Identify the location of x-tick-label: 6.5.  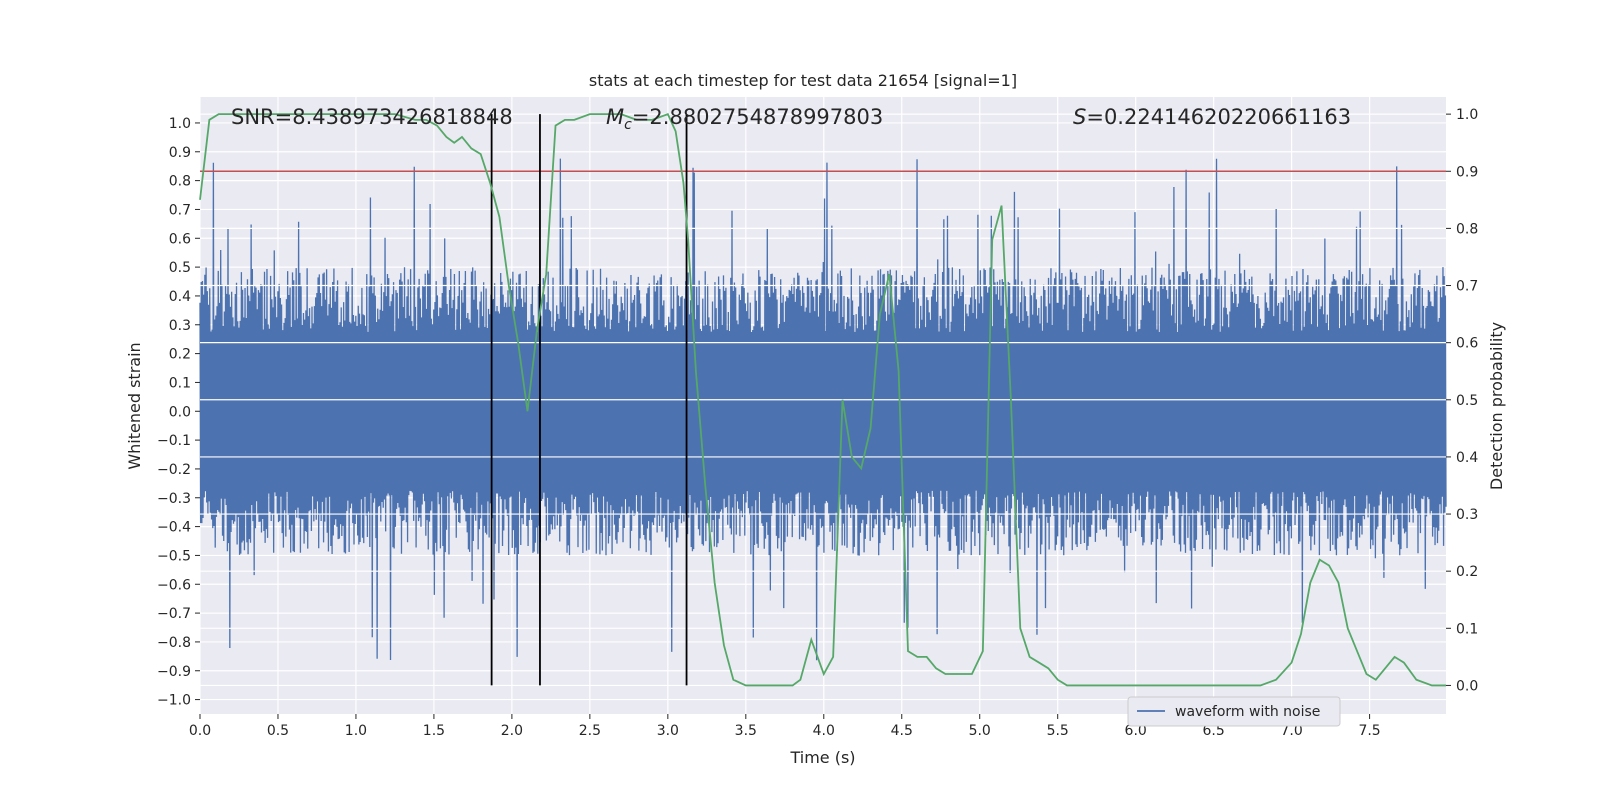
(1214, 731).